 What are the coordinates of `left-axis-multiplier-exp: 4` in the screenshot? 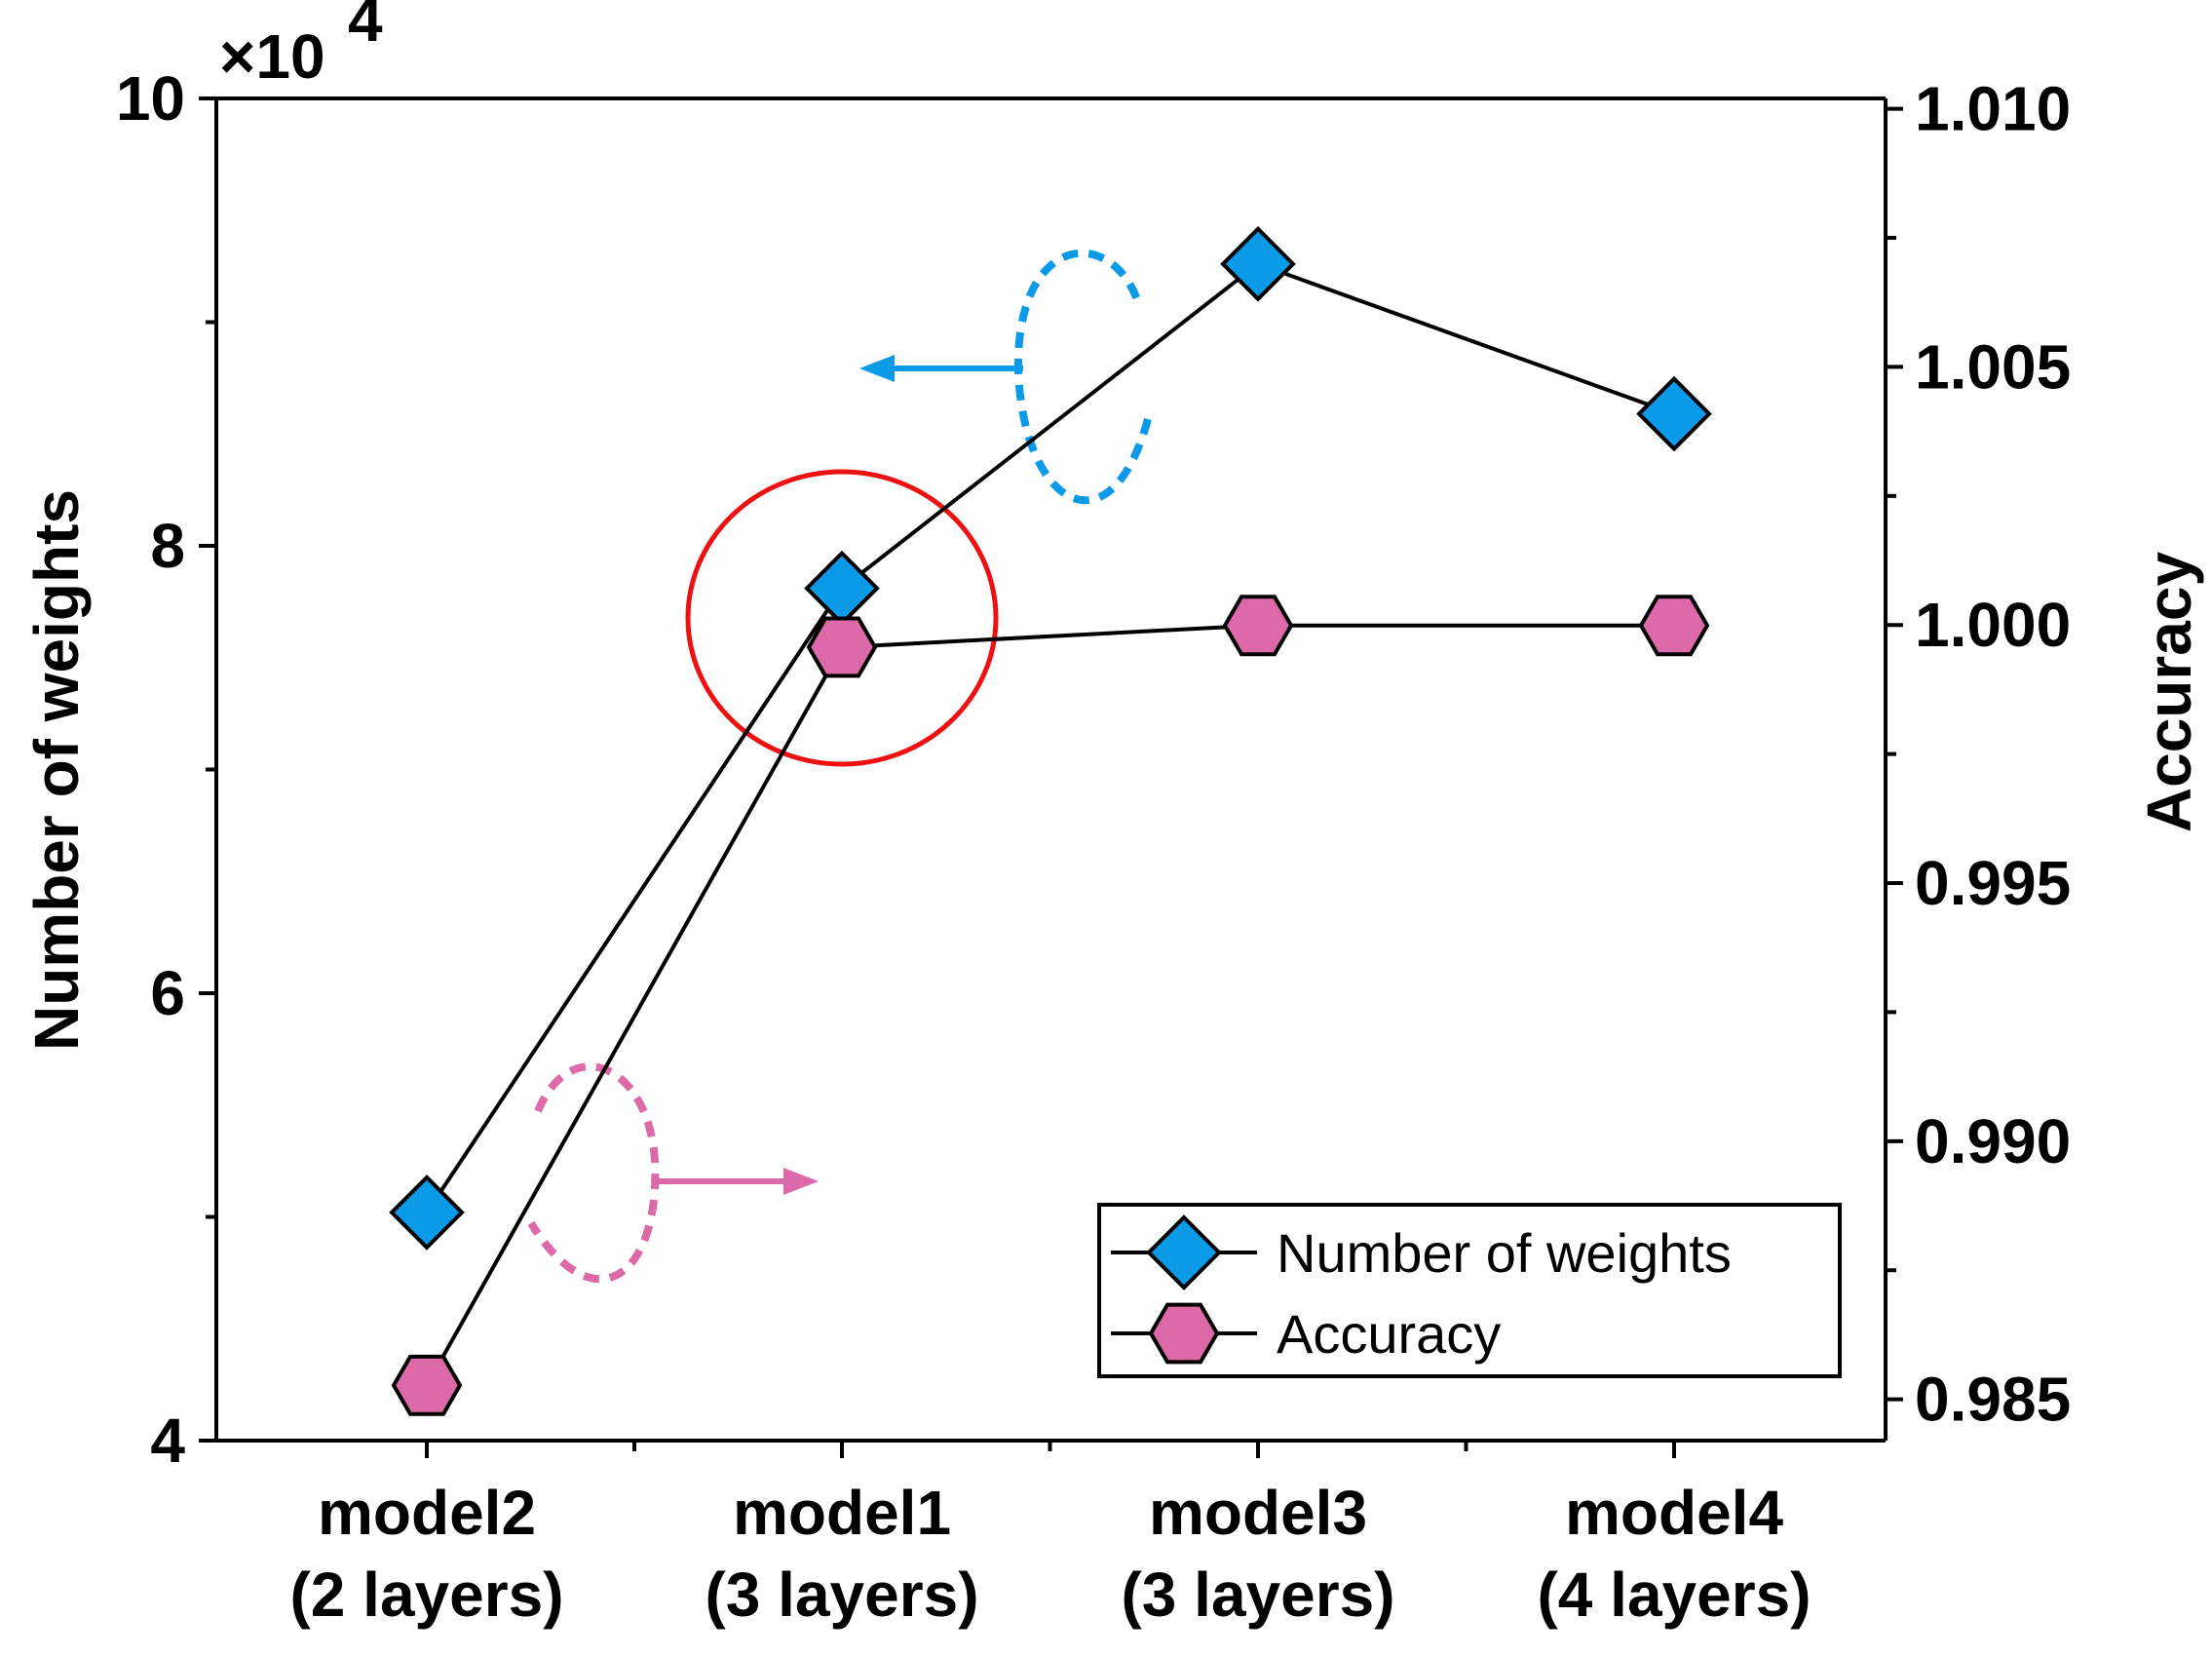 It's located at (365, 27).